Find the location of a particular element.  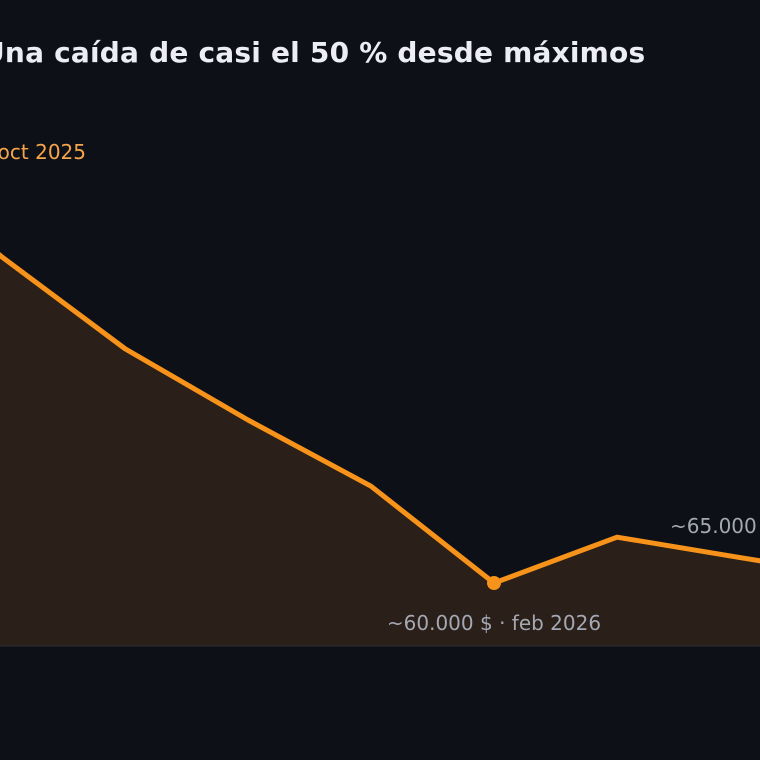

last-value-annotation: ~65.000 $ is located at coordinates (715, 526).